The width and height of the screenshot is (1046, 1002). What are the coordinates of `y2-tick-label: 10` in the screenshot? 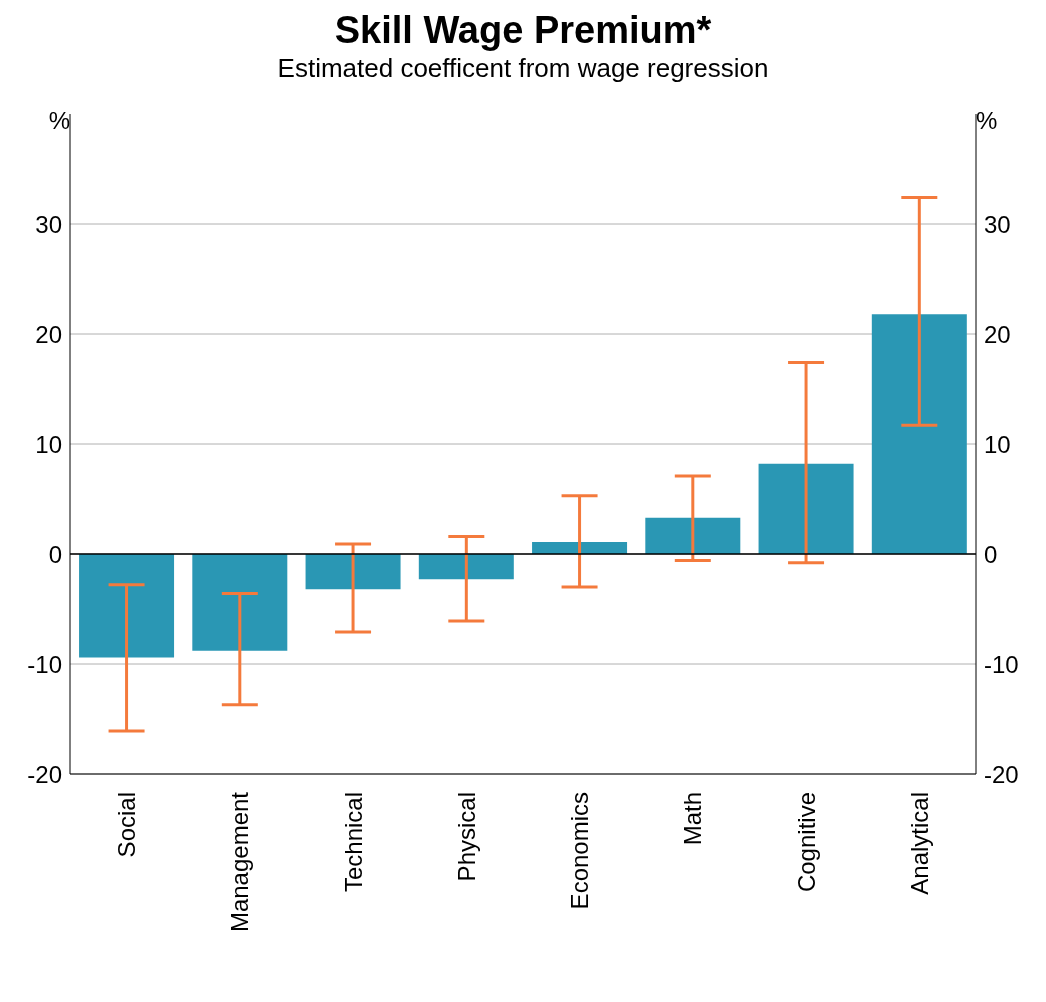 It's located at (997, 444).